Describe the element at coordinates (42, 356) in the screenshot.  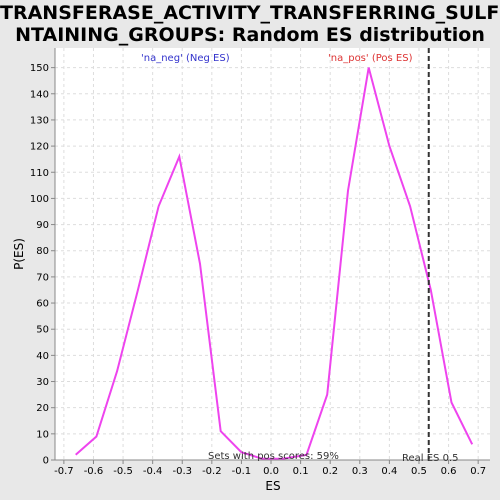
I see `y-tick-label: 40` at that location.